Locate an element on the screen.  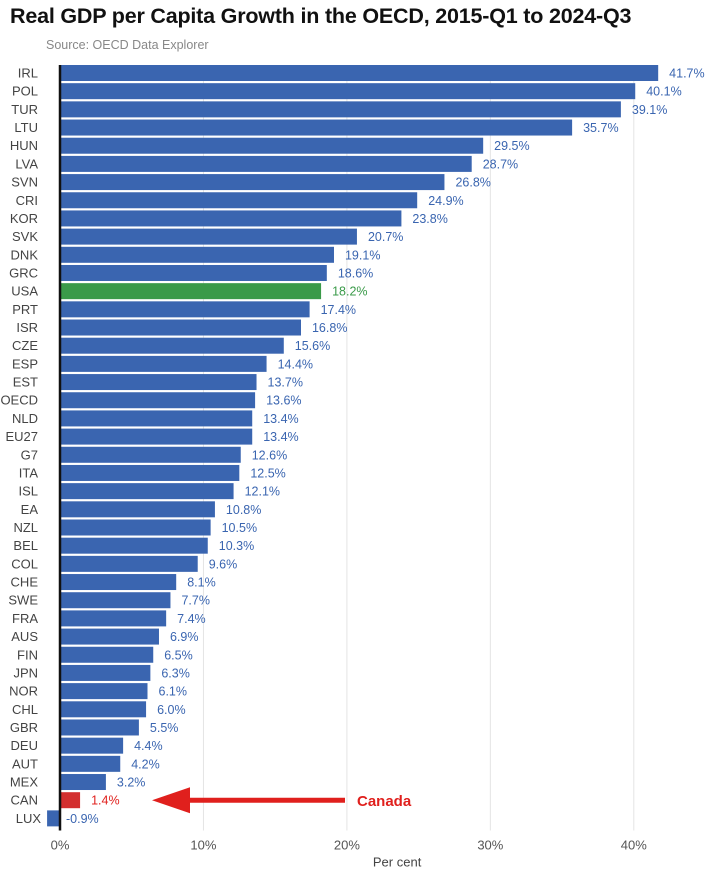
value-label: 9.6% is located at coordinates (223, 564).